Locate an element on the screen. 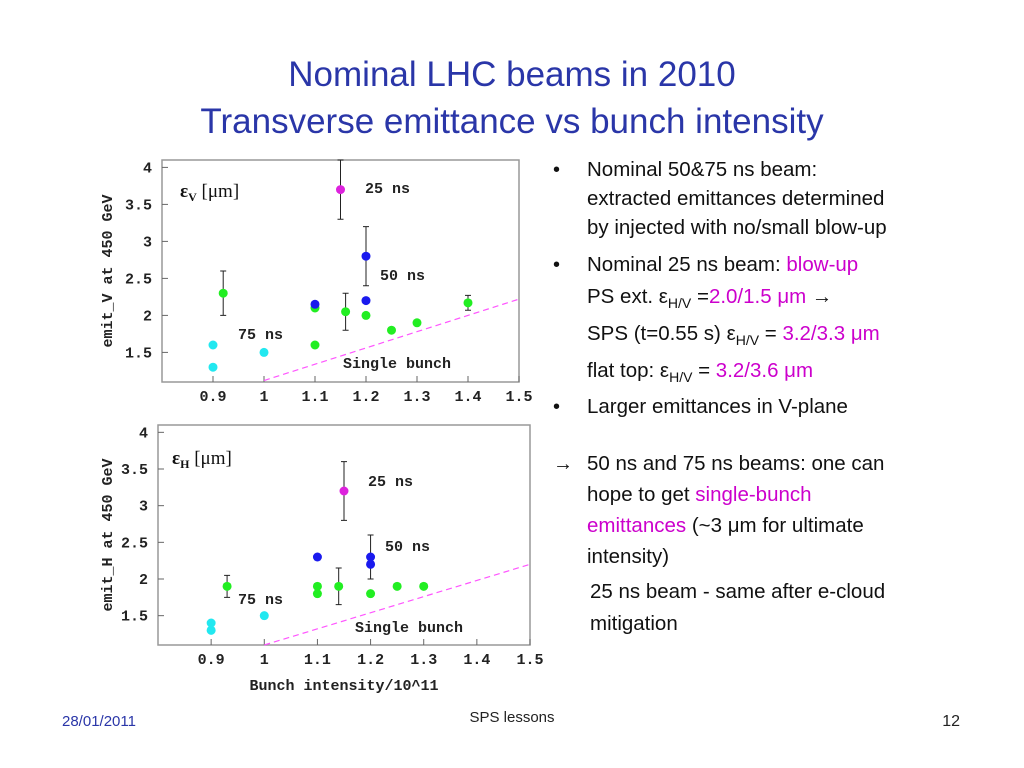  text-segment: SPS (t=0.55 s) ε is located at coordinates (661, 333).